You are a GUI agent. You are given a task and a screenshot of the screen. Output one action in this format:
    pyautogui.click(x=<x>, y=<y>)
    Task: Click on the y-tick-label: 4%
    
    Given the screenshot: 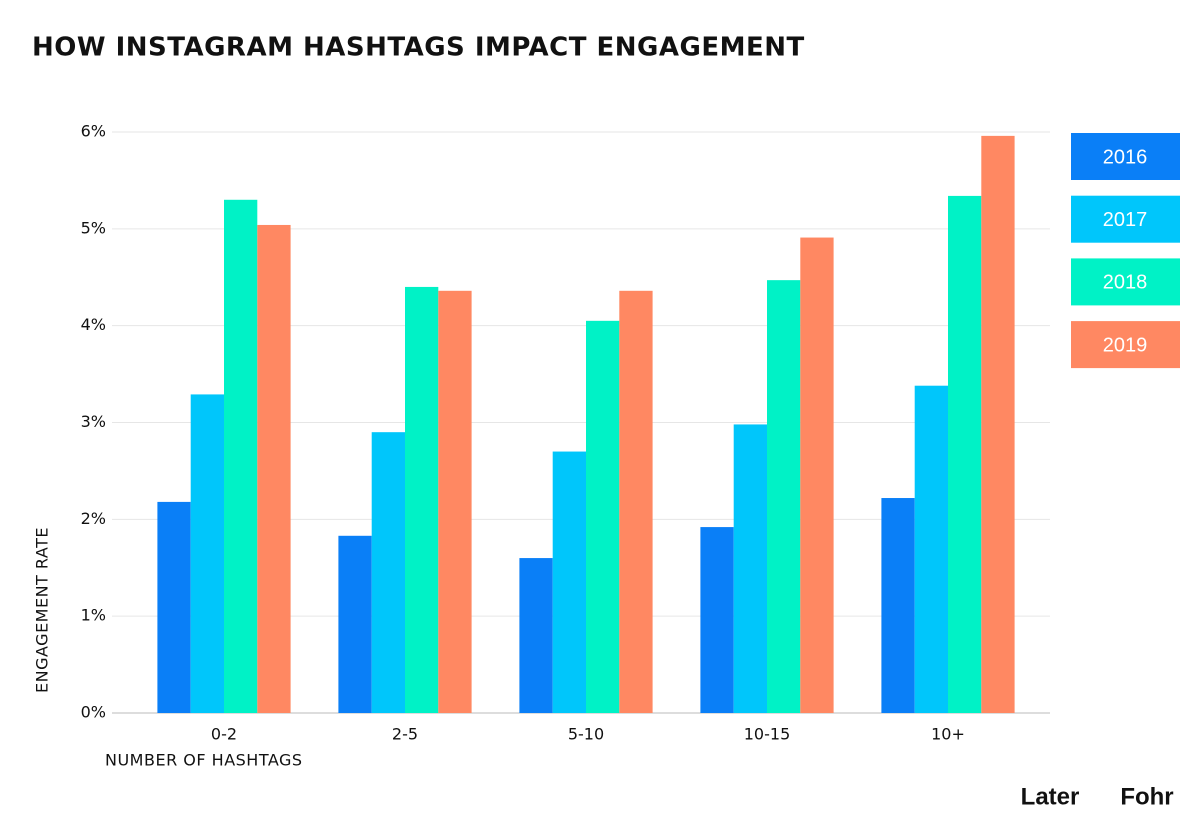 What is the action you would take?
    pyautogui.click(x=93, y=324)
    